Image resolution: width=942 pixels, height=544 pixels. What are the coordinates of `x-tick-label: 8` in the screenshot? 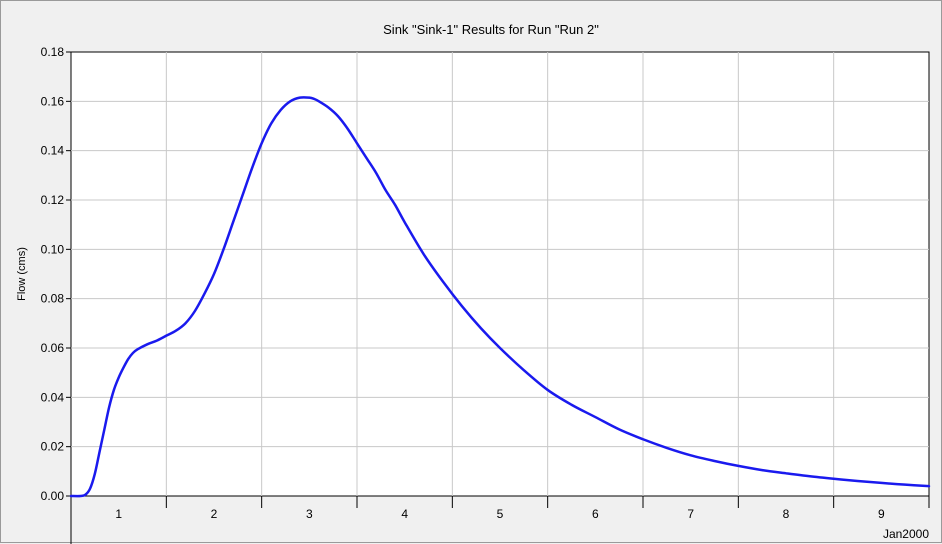 It's located at (786, 514).